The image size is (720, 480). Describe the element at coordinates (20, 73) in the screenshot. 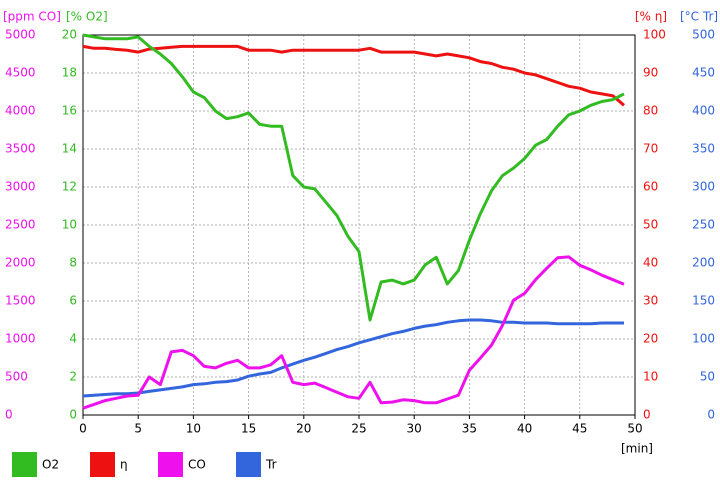

I see `y-tick-label: 4500` at that location.